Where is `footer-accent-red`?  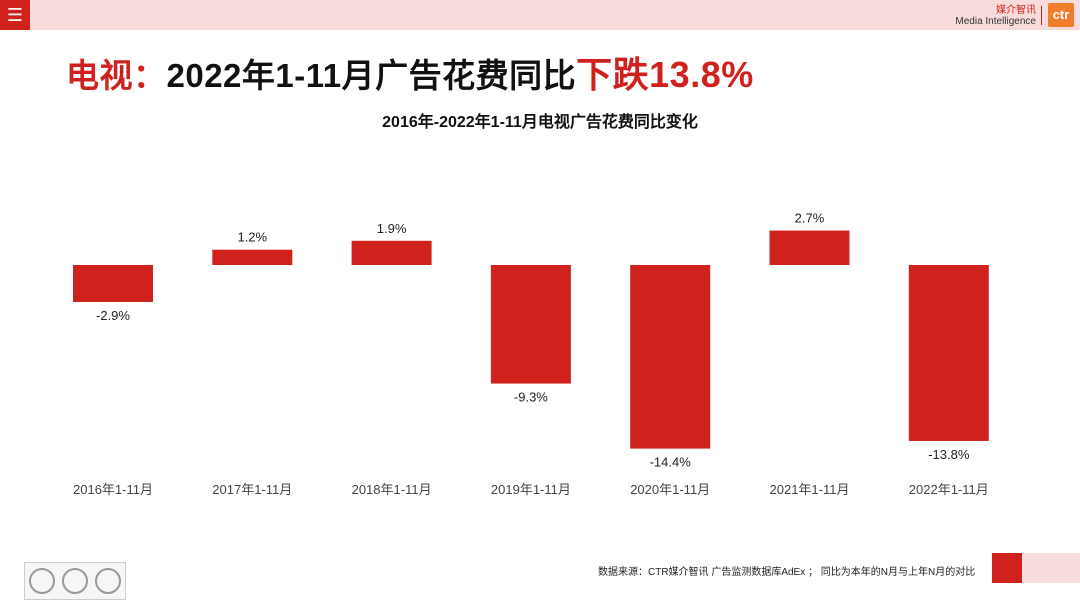 footer-accent-red is located at coordinates (1007, 568).